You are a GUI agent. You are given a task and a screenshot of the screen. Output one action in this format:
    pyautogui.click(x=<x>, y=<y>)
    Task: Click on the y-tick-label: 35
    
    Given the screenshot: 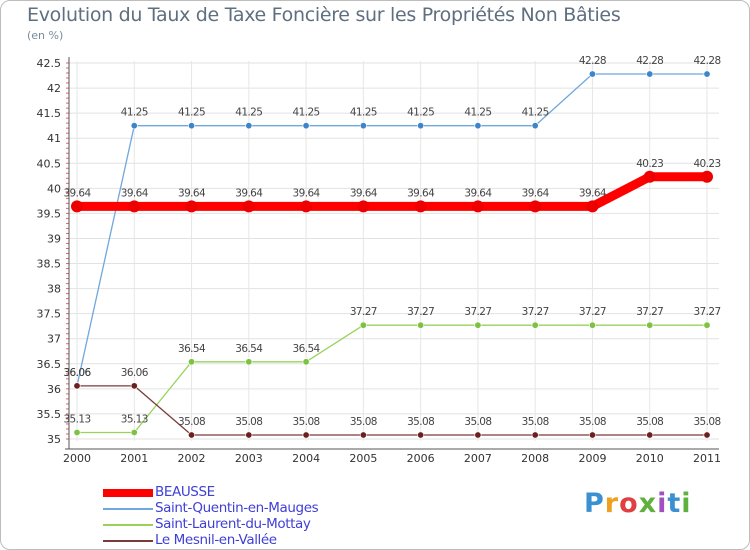 What is the action you would take?
    pyautogui.click(x=54, y=439)
    